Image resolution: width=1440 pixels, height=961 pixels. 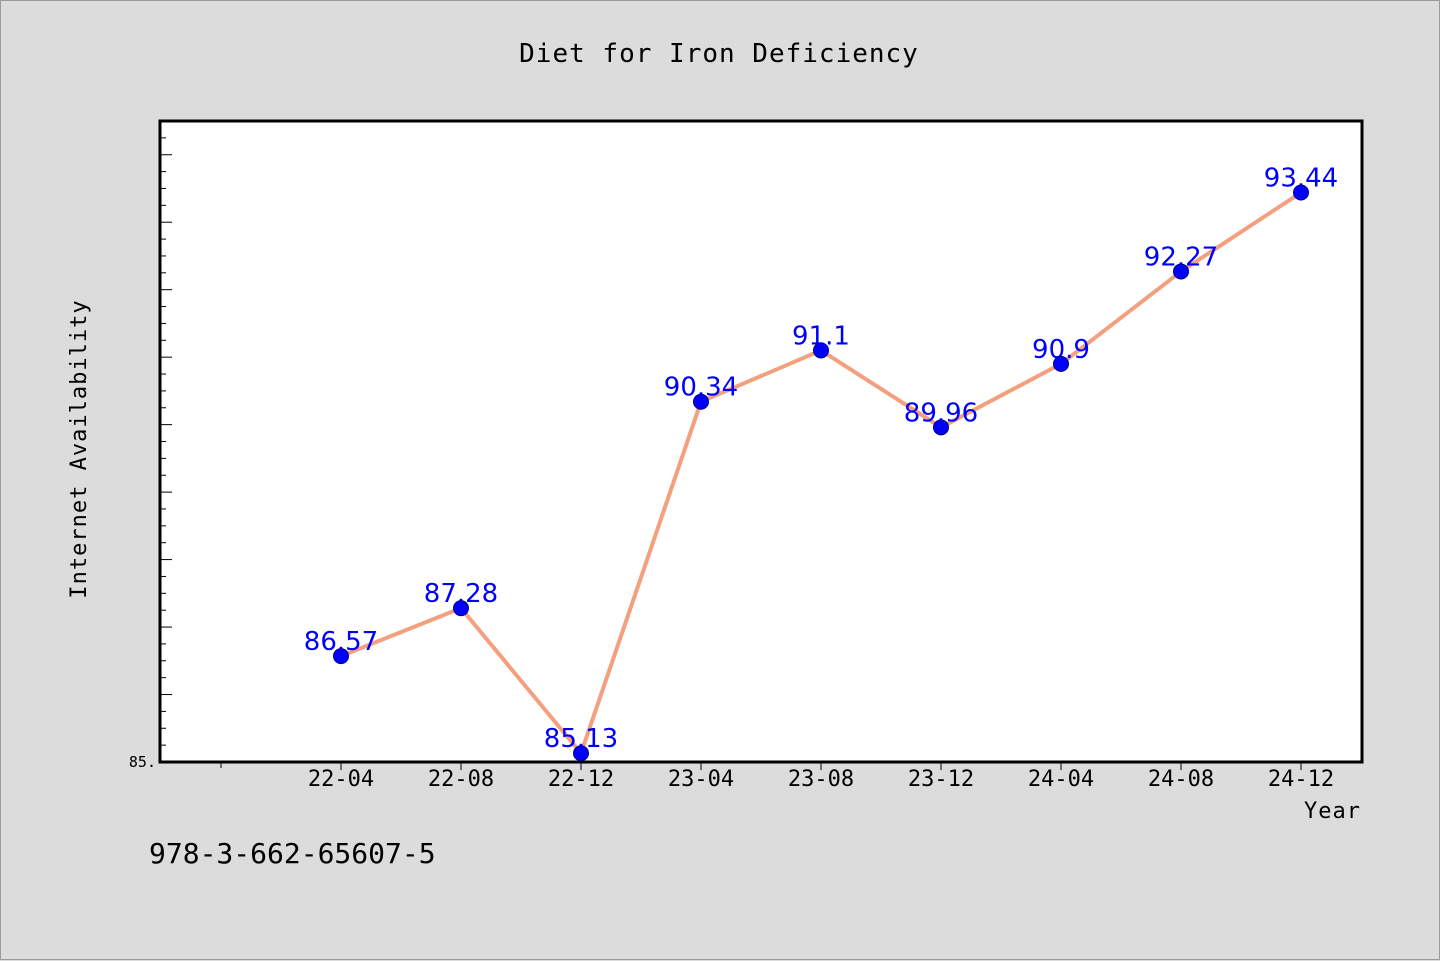 What do you see at coordinates (701, 779) in the screenshot?
I see `x-tick-label: 23-04` at bounding box center [701, 779].